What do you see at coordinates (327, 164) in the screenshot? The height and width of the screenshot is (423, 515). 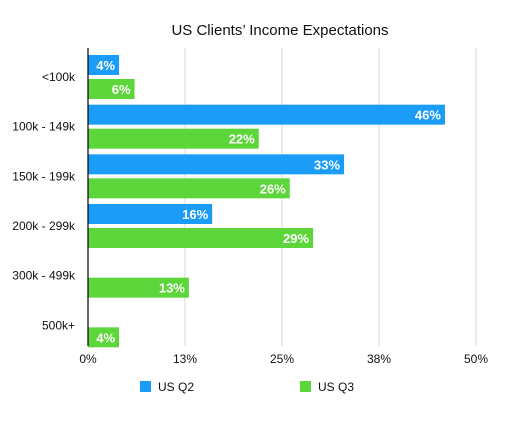 I see `data-label: 33%` at bounding box center [327, 164].